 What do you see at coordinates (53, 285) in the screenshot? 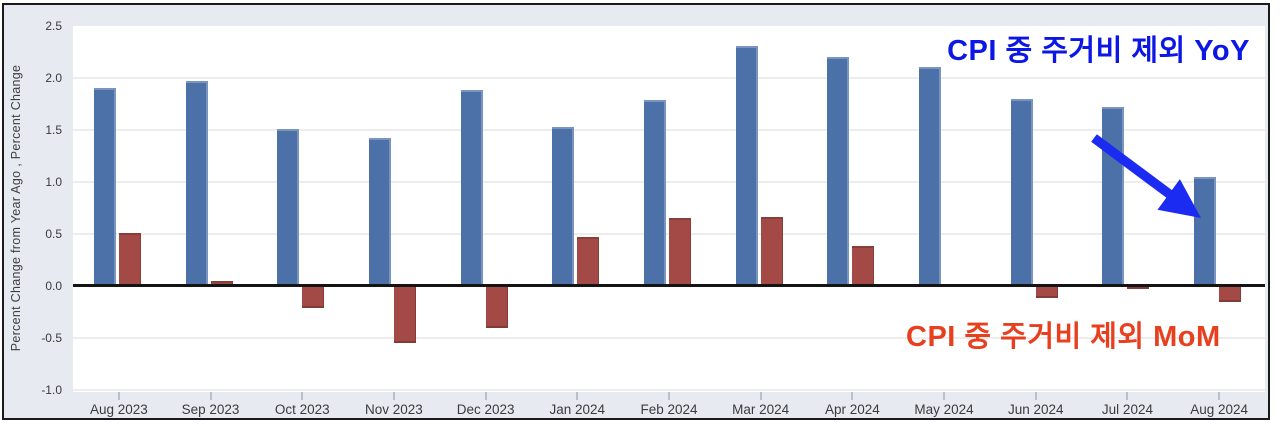
I see `y-tick-label: 0.0` at bounding box center [53, 285].